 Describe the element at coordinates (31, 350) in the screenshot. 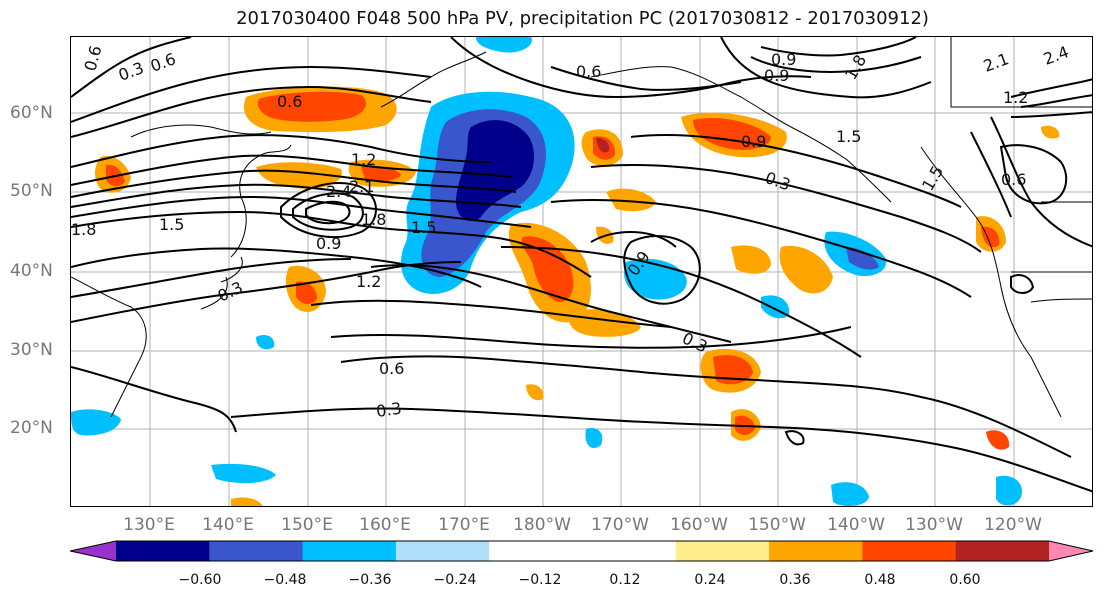

I see `lat-label-30n: 30°N` at that location.